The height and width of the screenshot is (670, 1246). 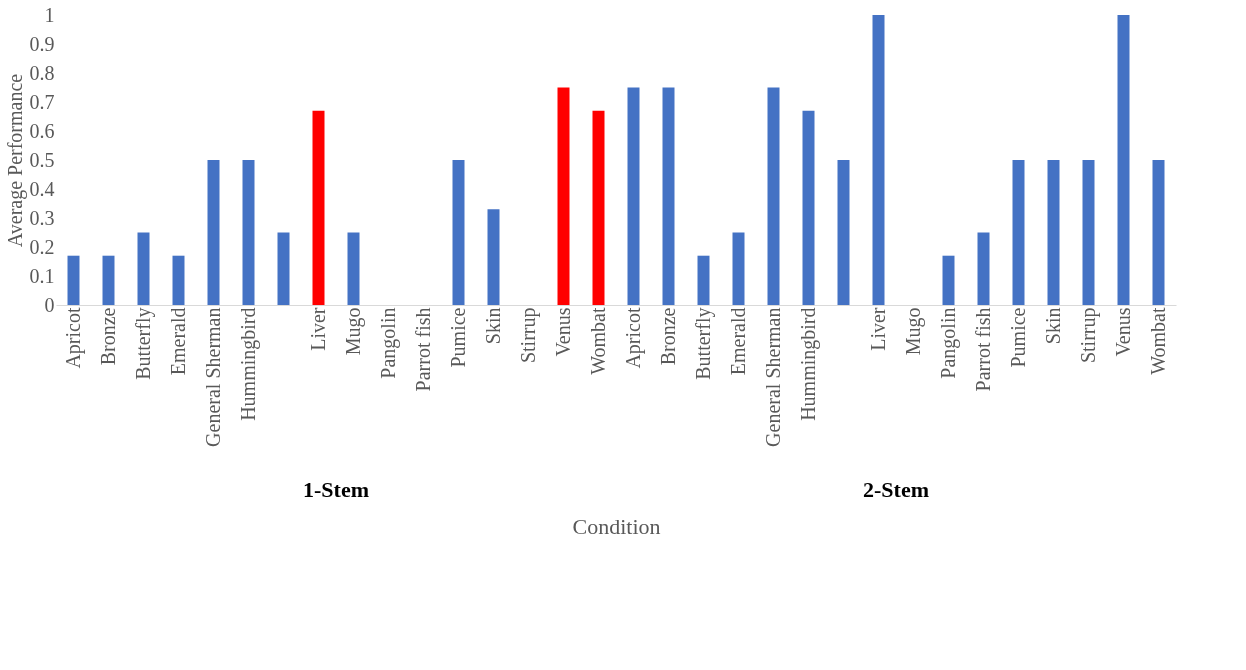 I want to click on y-axis-title: Average Performance, so click(x=15, y=160).